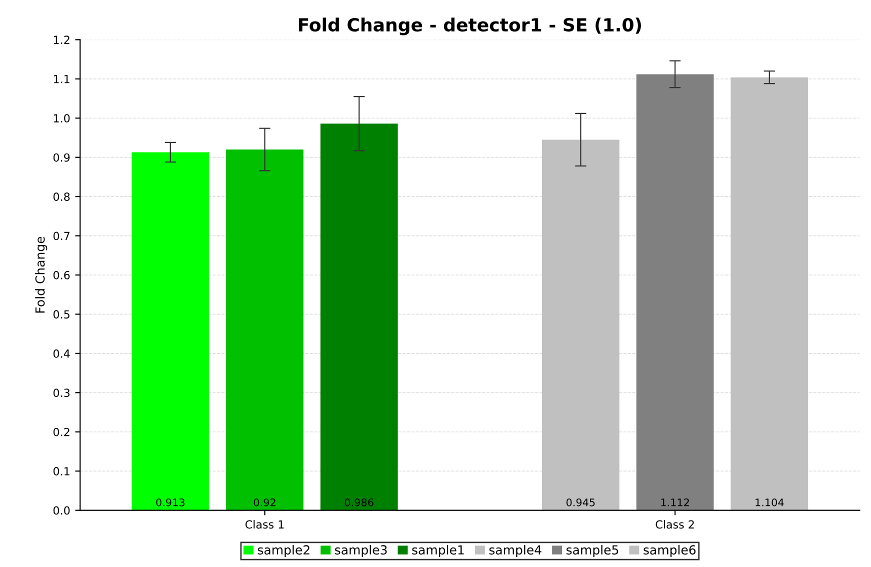  Describe the element at coordinates (284, 551) in the screenshot. I see `legend-label: sample2` at that location.